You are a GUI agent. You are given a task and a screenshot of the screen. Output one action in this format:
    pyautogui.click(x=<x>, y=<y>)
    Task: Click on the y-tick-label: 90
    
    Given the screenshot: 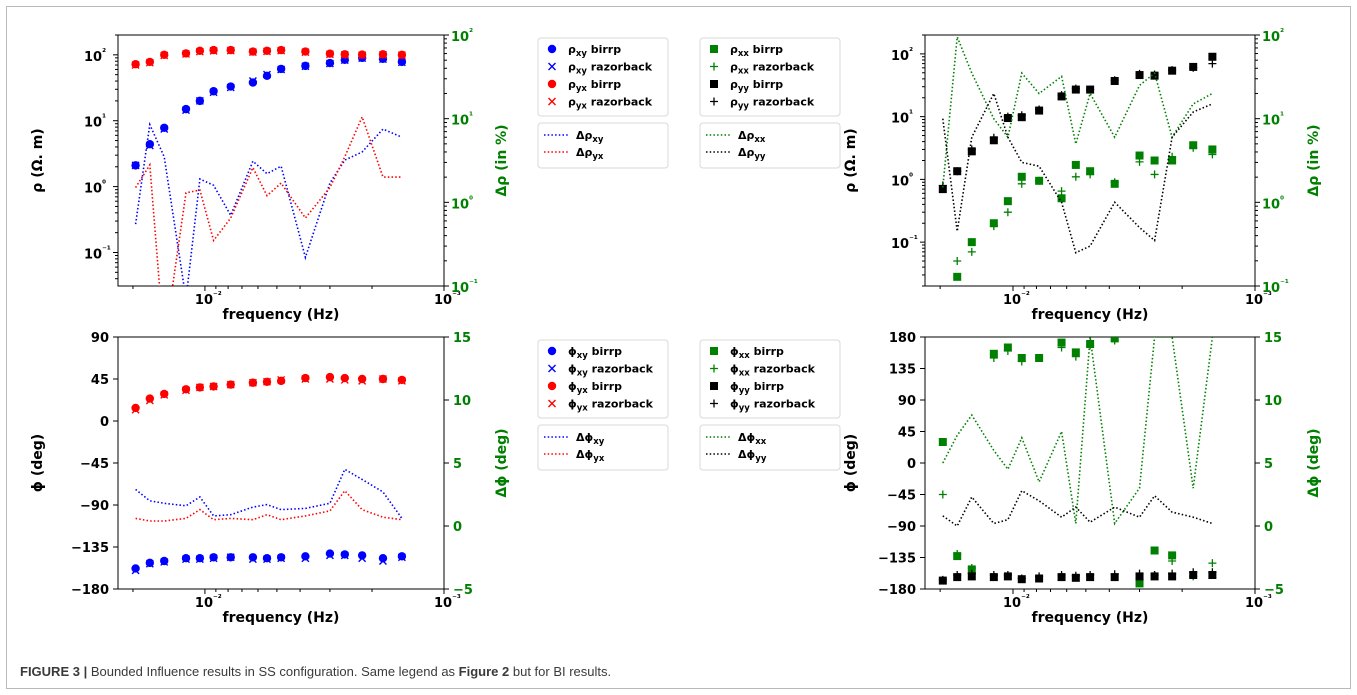 What is the action you would take?
    pyautogui.click(x=100, y=338)
    